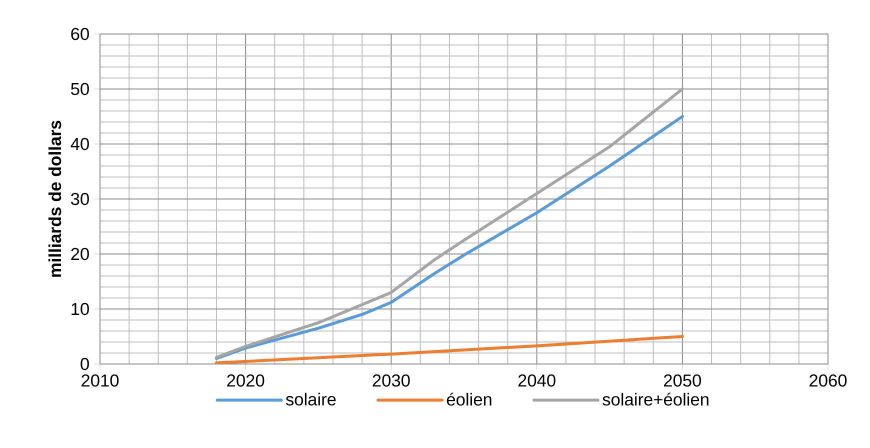  Describe the element at coordinates (80, 254) in the screenshot. I see `y-tick-label: 20` at that location.